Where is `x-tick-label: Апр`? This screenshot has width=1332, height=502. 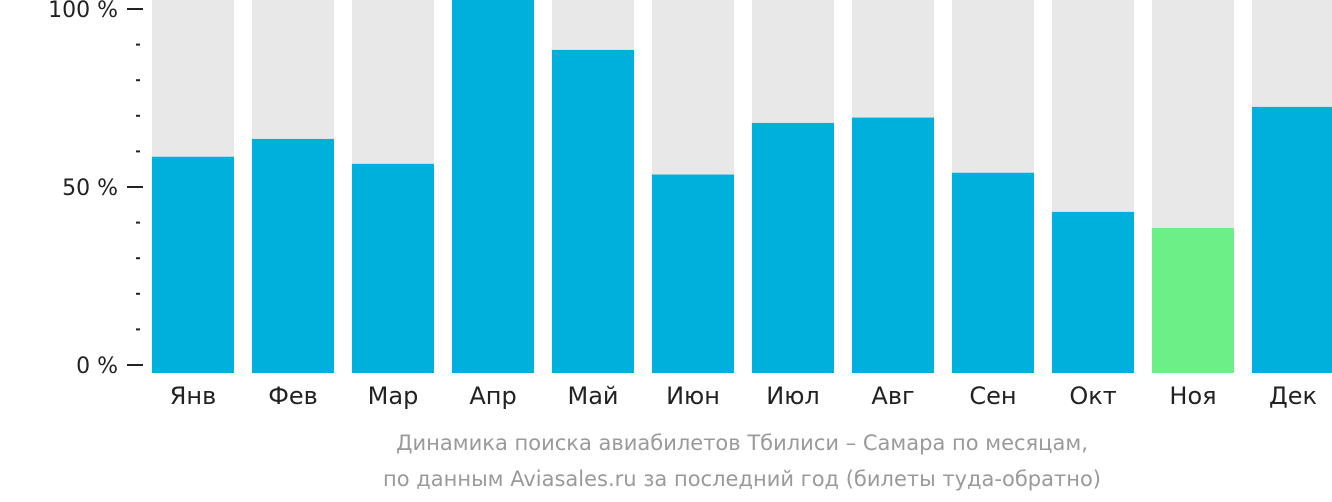 x-tick-label: Апр is located at coordinates (492, 396).